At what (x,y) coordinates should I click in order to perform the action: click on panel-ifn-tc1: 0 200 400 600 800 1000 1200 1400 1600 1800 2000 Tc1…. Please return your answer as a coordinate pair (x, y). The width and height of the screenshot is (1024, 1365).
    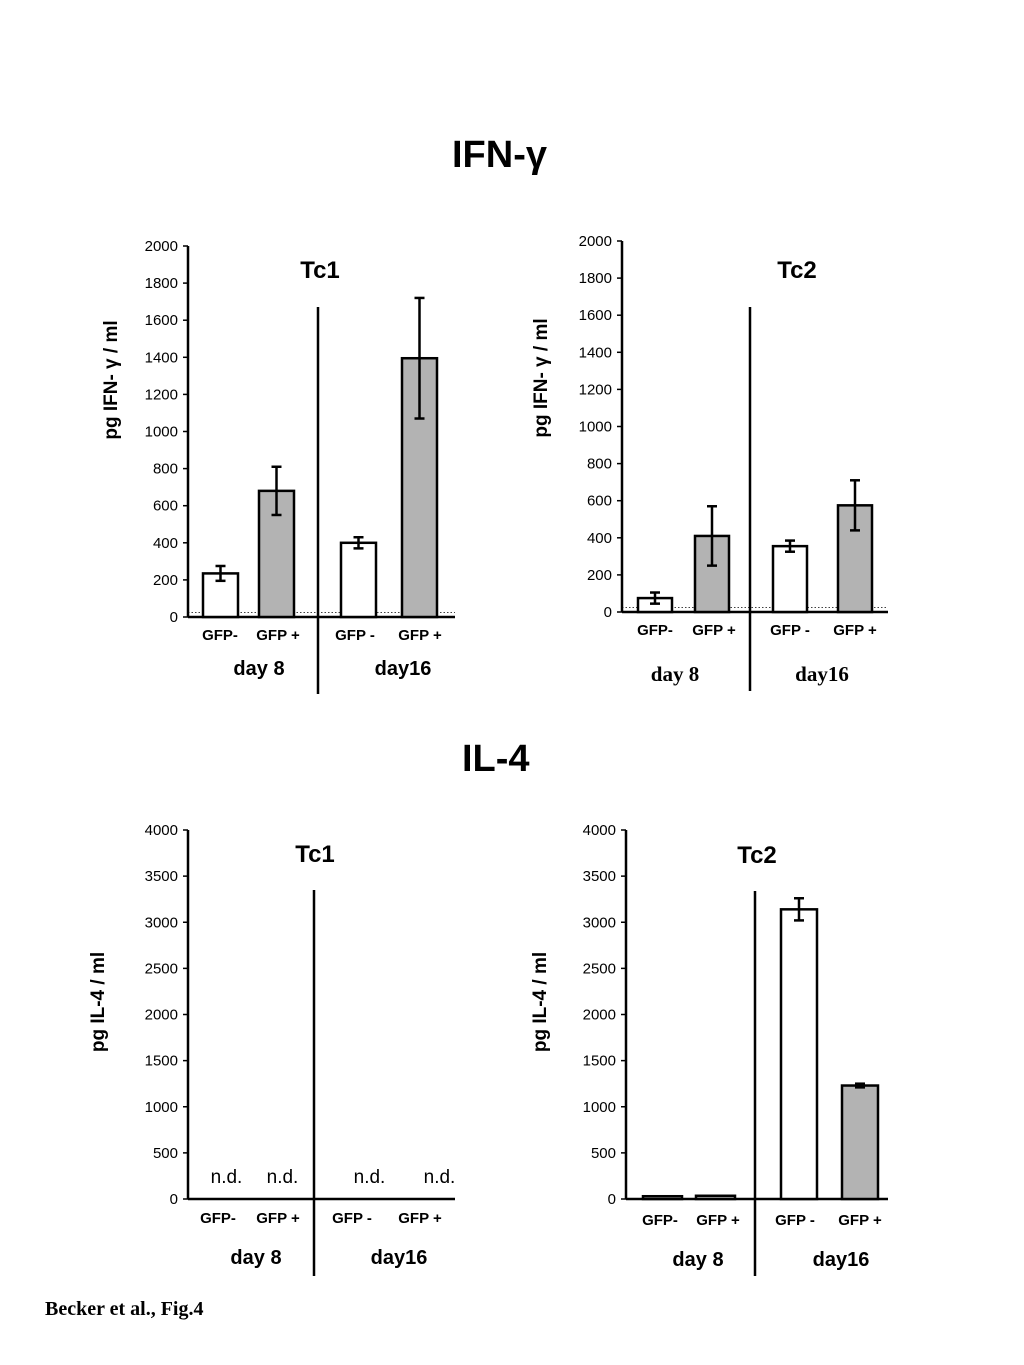
    Looking at the image, I should click on (278, 466).